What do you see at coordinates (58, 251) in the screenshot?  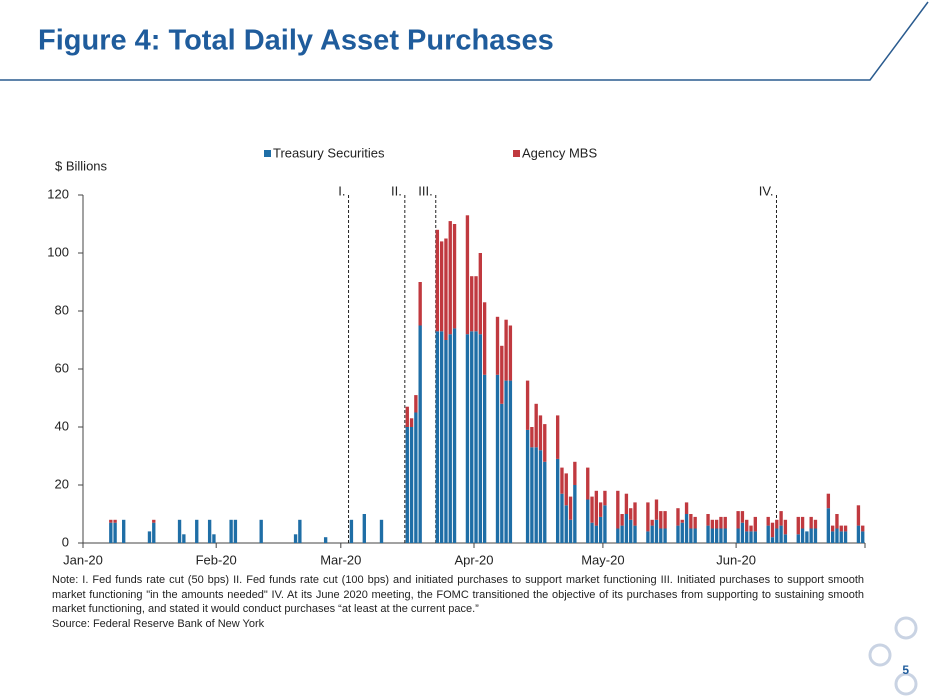 I see `y-tick-label: 100` at bounding box center [58, 251].